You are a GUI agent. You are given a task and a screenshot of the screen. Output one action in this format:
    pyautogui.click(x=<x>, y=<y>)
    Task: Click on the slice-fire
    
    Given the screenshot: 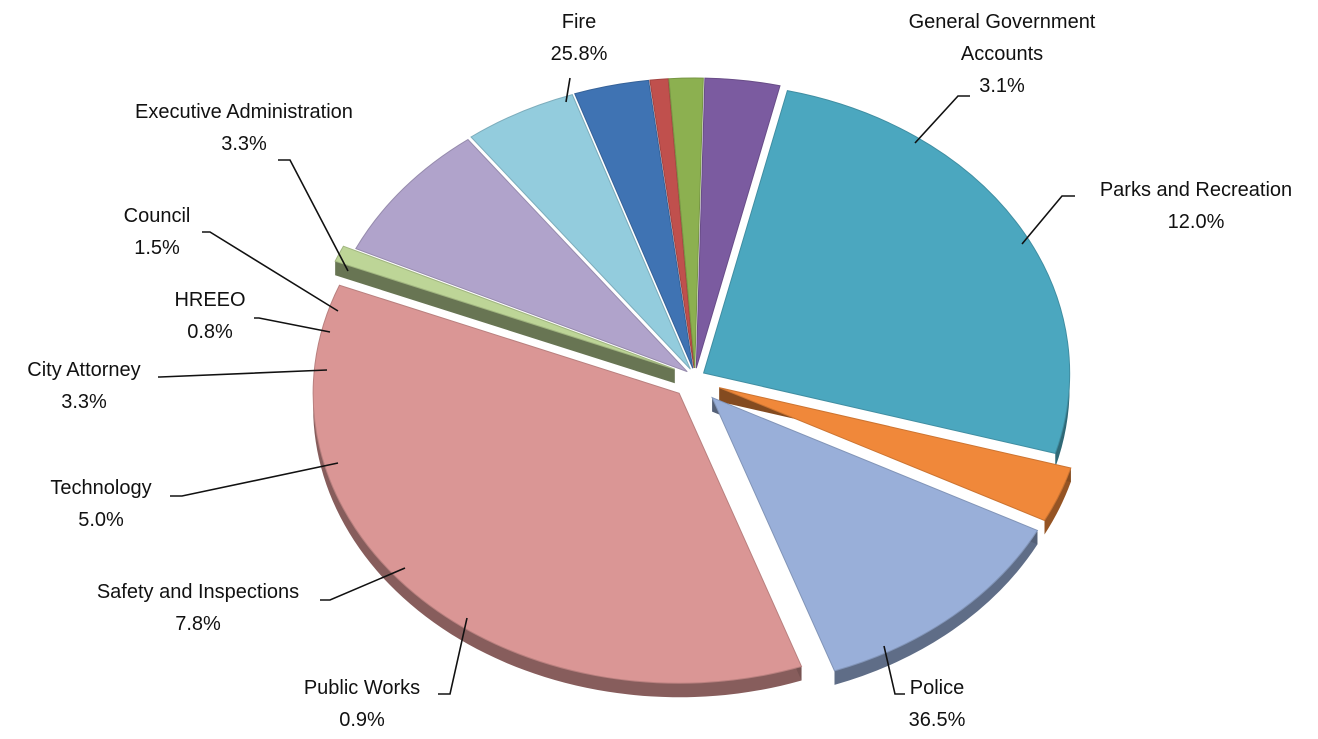 What is the action you would take?
    pyautogui.click(x=887, y=272)
    